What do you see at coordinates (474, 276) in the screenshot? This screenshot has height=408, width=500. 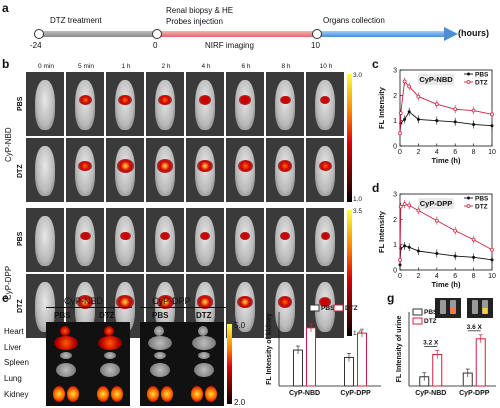 I see `x-tick-label: 8` at bounding box center [474, 276].